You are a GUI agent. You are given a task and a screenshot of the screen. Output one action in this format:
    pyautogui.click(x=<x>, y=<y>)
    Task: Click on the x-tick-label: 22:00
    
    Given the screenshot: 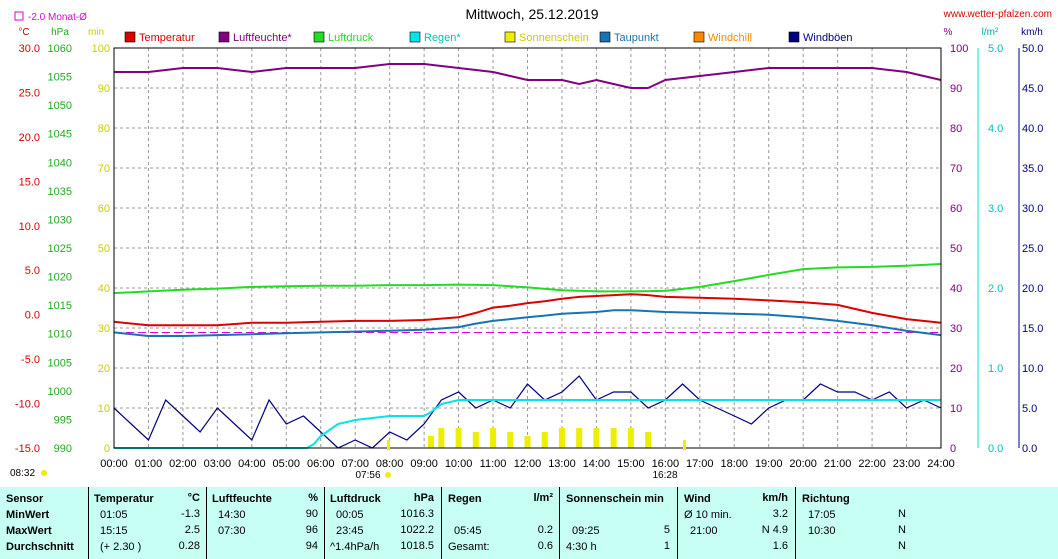 What is the action you would take?
    pyautogui.click(x=872, y=464)
    